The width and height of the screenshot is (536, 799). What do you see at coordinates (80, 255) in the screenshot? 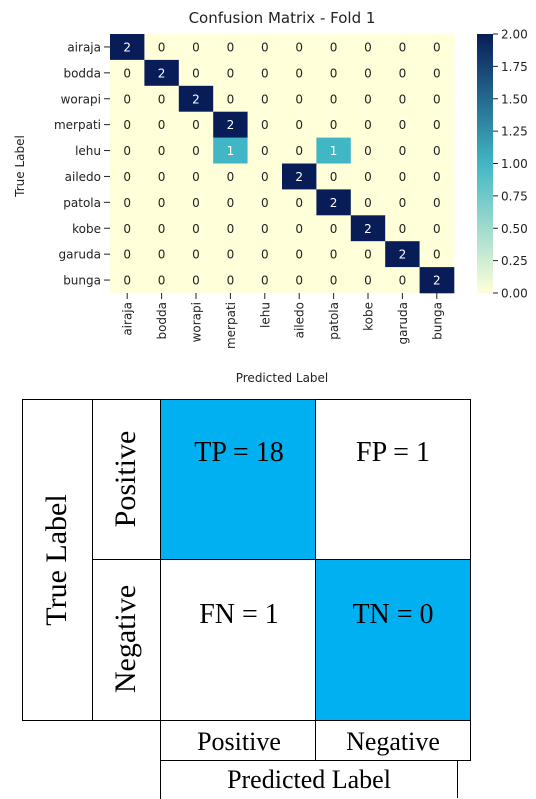
I see `row-tick-label: garuda` at bounding box center [80, 255].